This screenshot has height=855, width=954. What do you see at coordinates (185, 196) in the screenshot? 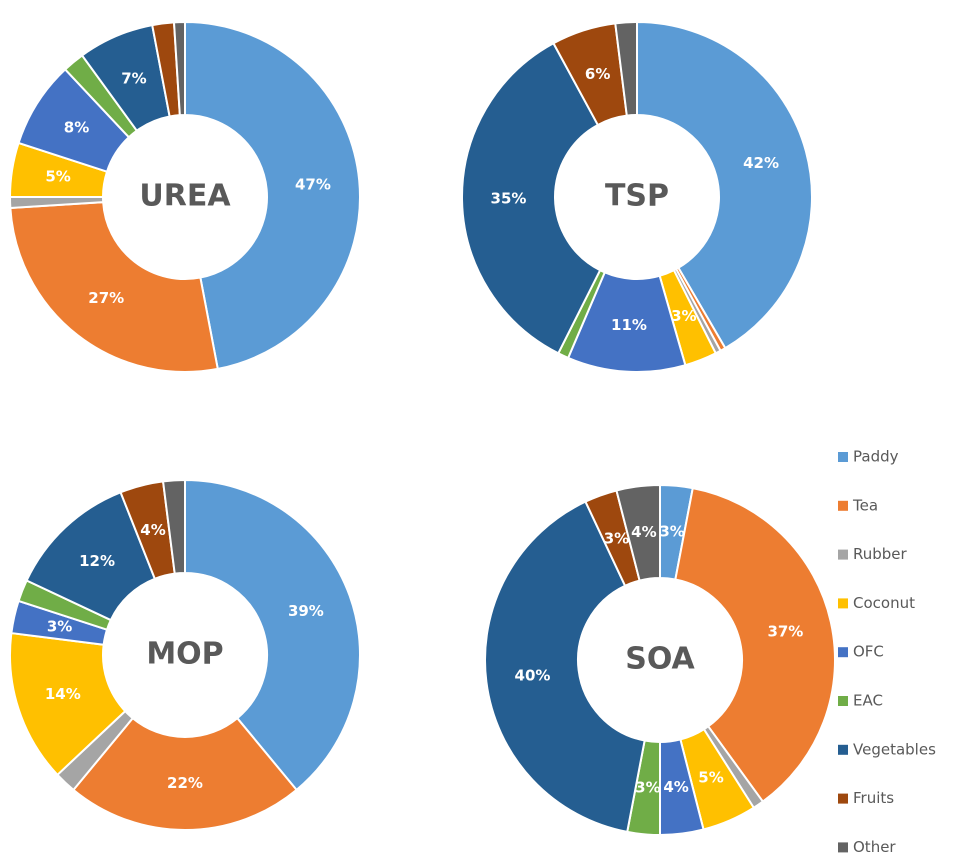
I see `chart-title: UREA` at bounding box center [185, 196].